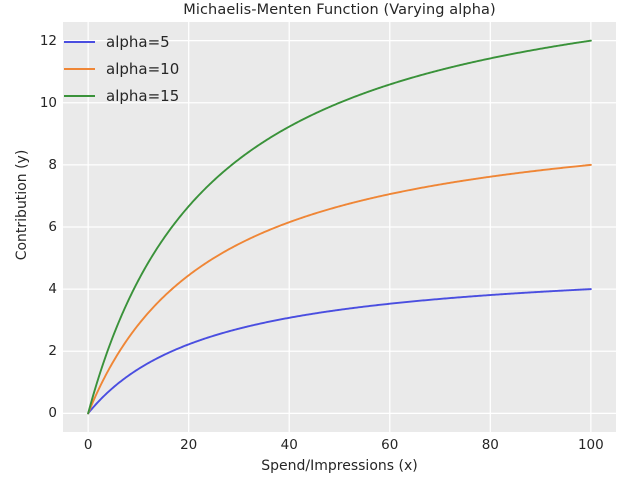 The width and height of the screenshot is (640, 480). Describe the element at coordinates (138, 42) in the screenshot. I see `legend-label: alpha=5` at that location.